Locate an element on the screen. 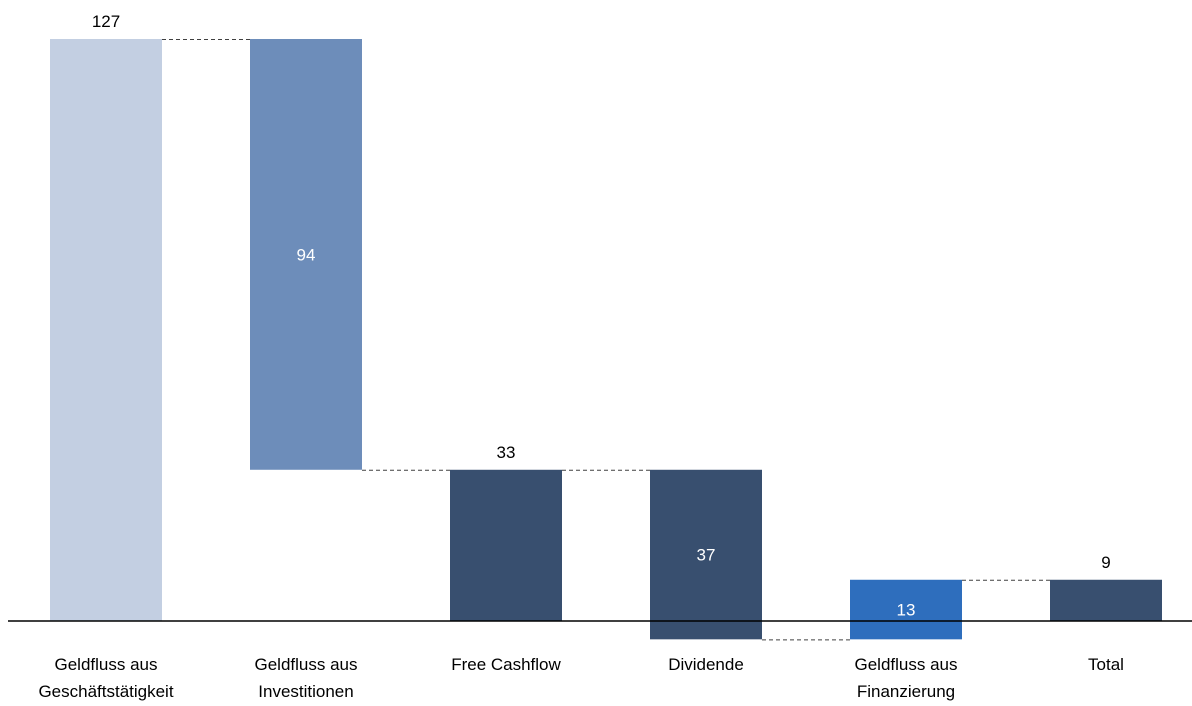 The height and width of the screenshot is (706, 1192). category-label-4-line-0: Geldfluss aus is located at coordinates (906, 664).